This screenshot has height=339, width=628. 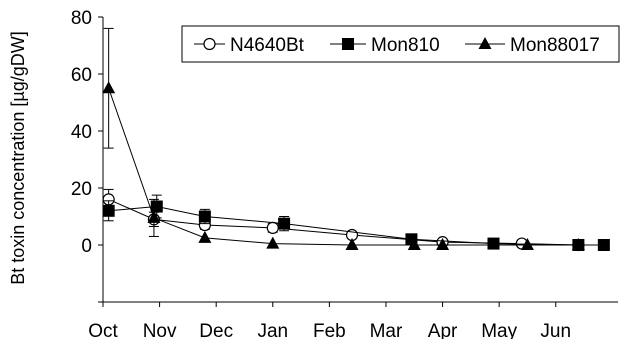 I want to click on x-tick-label: Apr, so click(x=443, y=330).